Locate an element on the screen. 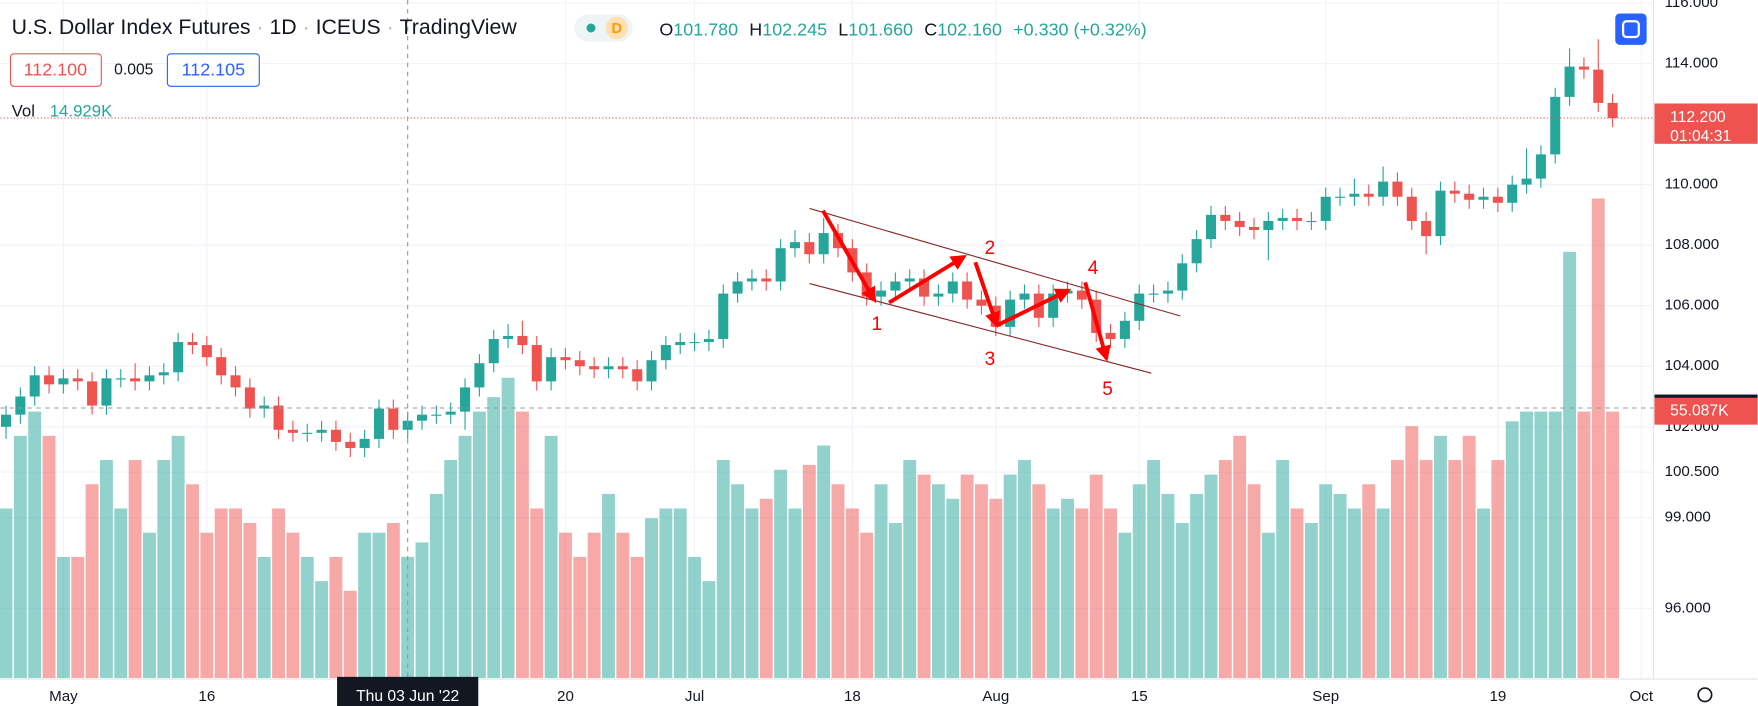 The image size is (1758, 706). y-tick-label: 116.000 is located at coordinates (1692, 5).